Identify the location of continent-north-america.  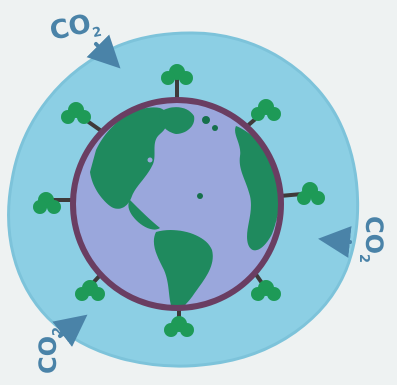
(129, 158).